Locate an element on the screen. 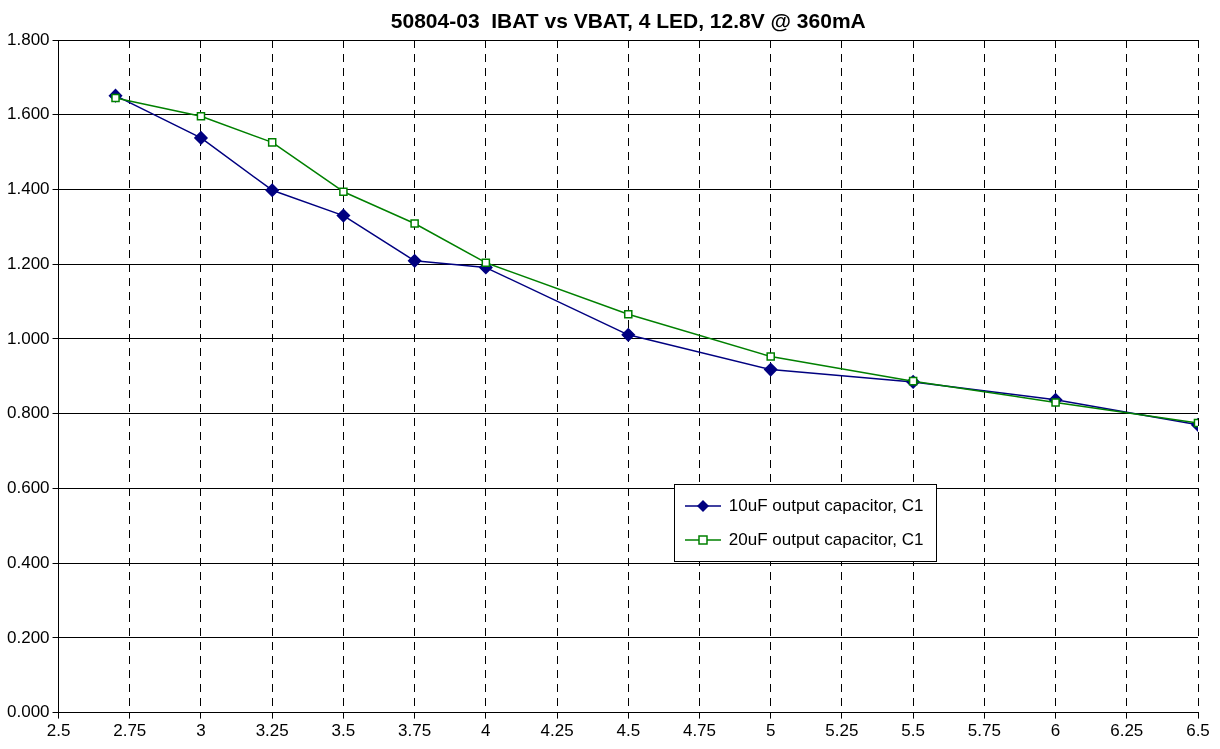 The image size is (1220, 749). y-tick-label: 0.800 is located at coordinates (28, 413).